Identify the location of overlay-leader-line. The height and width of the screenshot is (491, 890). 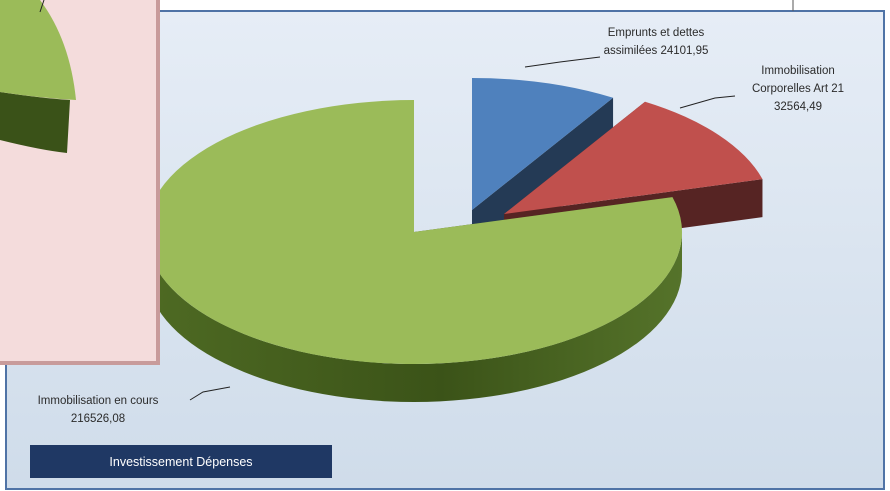
(42, 6).